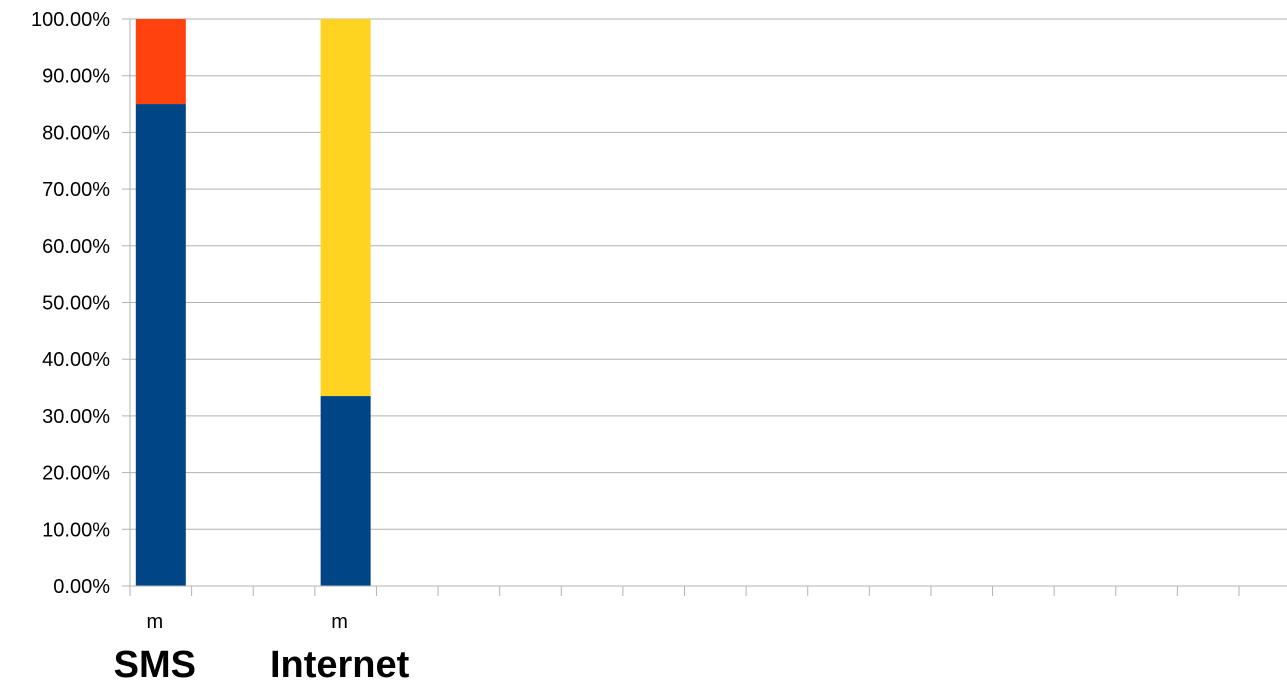 Image resolution: width=1287 pixels, height=680 pixels. What do you see at coordinates (262, 645) in the screenshot?
I see `x-labels: m SMS m Internet` at bounding box center [262, 645].